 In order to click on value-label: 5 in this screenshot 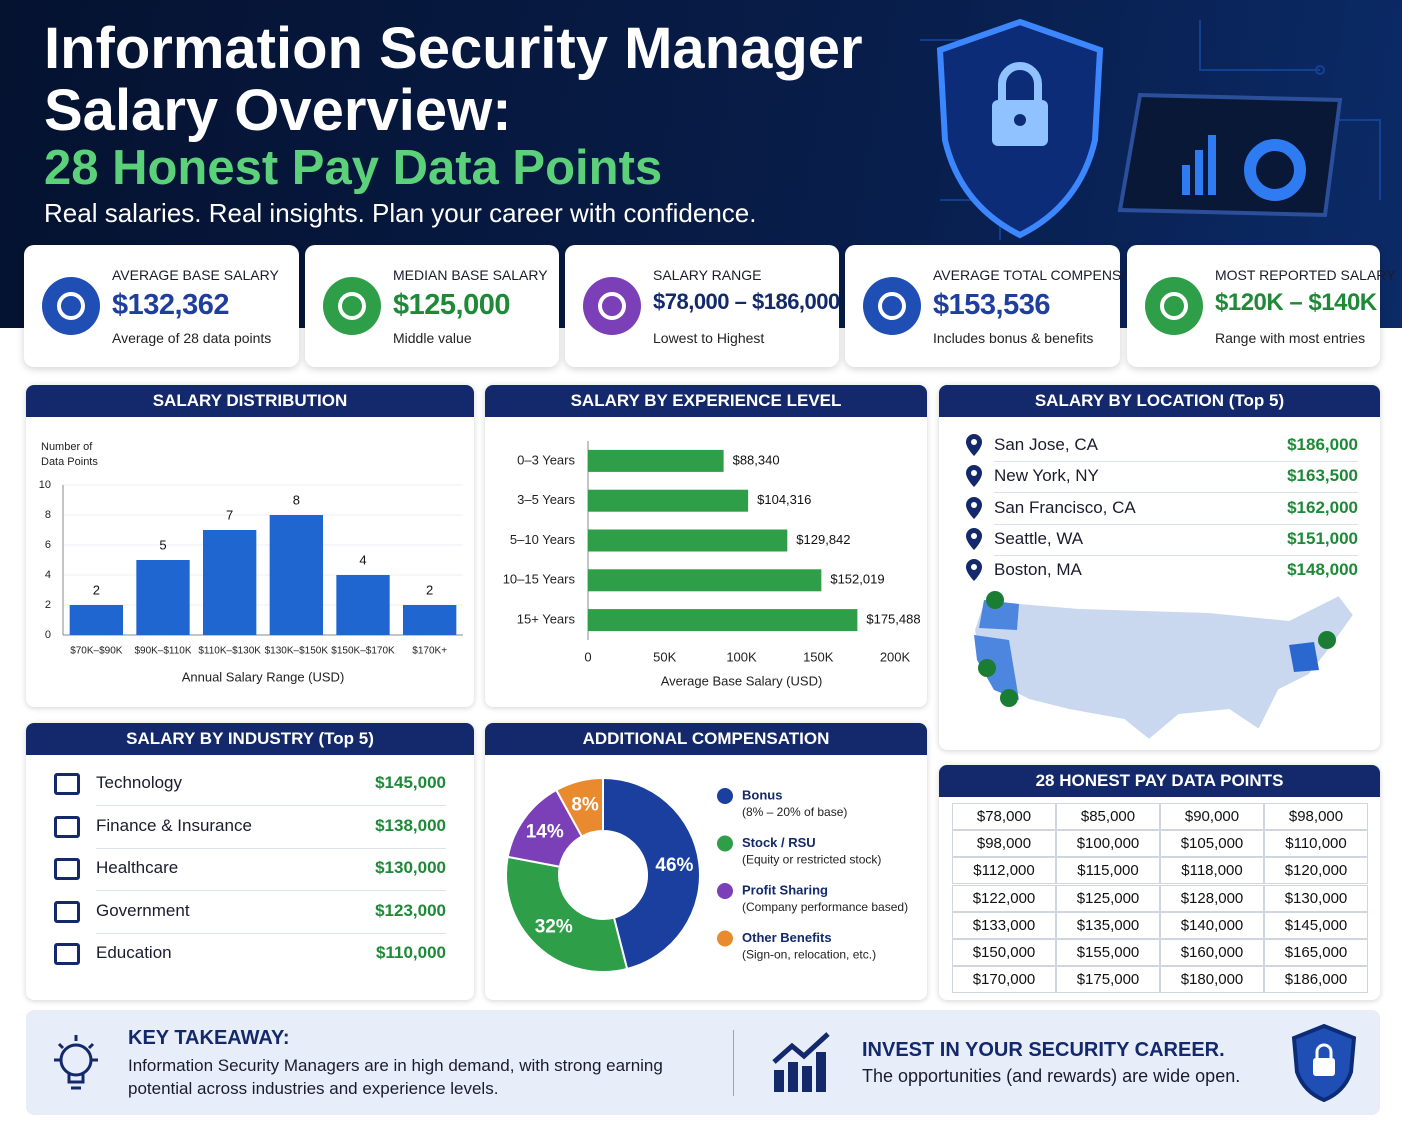, I will do `click(162, 544)`.